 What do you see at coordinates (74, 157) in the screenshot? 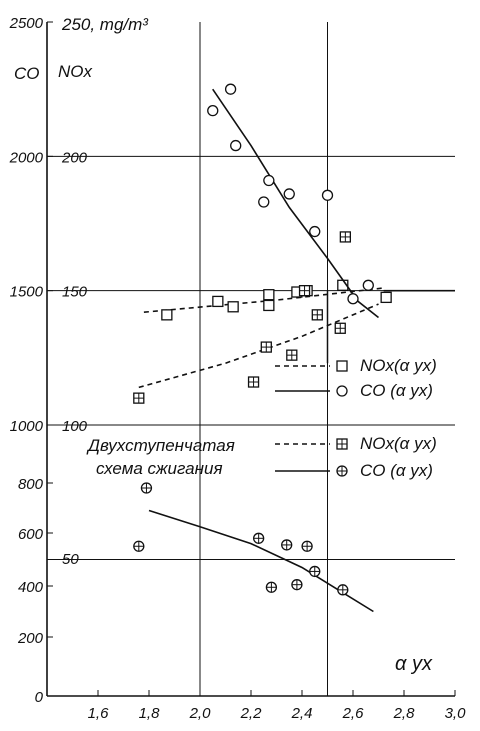
I see `y-tick-label-nox: 200` at bounding box center [74, 157].